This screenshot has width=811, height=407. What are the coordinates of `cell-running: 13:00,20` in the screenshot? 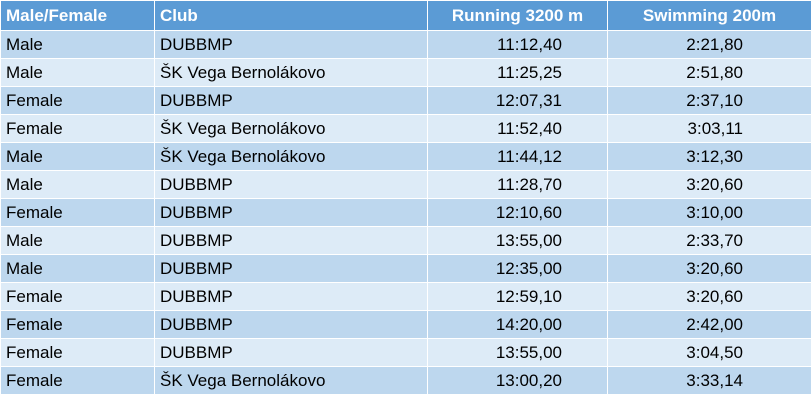 It's located at (517, 380).